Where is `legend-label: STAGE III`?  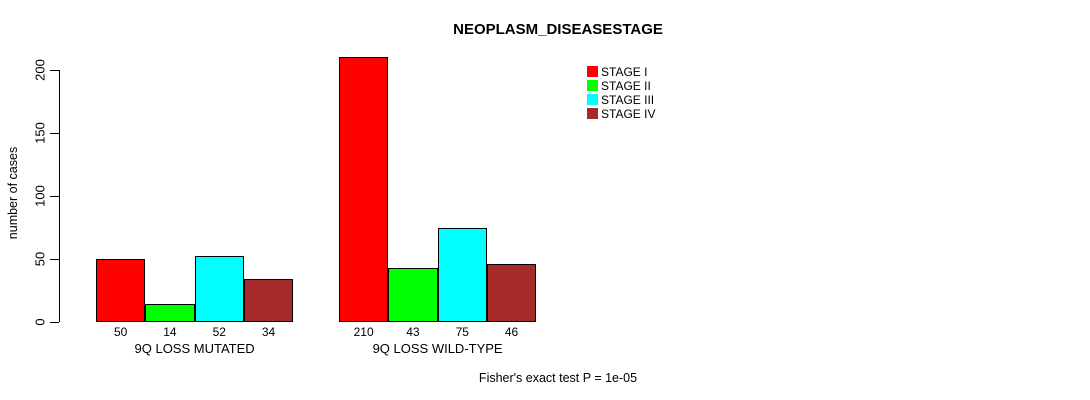 legend-label: STAGE III is located at coordinates (628, 100).